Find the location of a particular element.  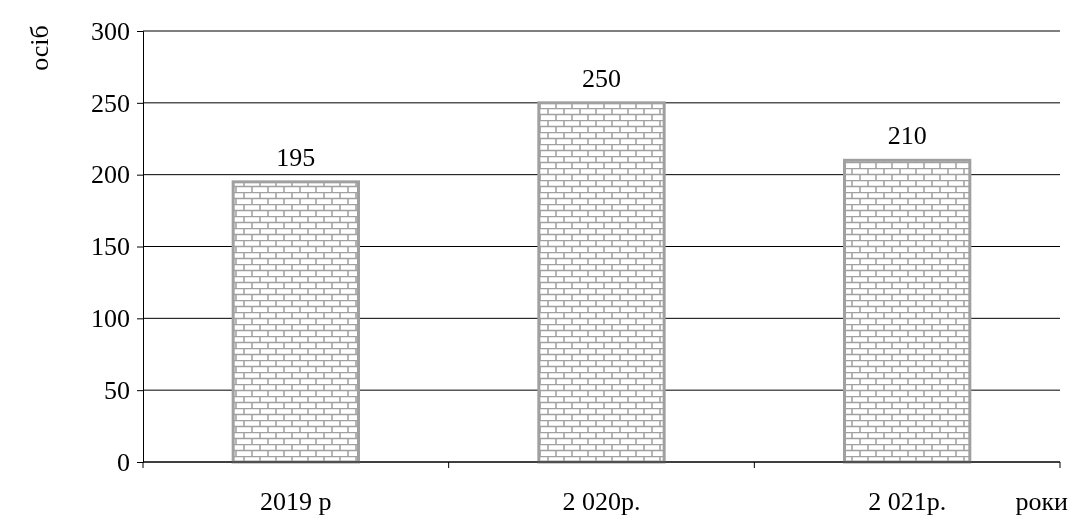

x-axis-title: роки is located at coordinates (1042, 501).